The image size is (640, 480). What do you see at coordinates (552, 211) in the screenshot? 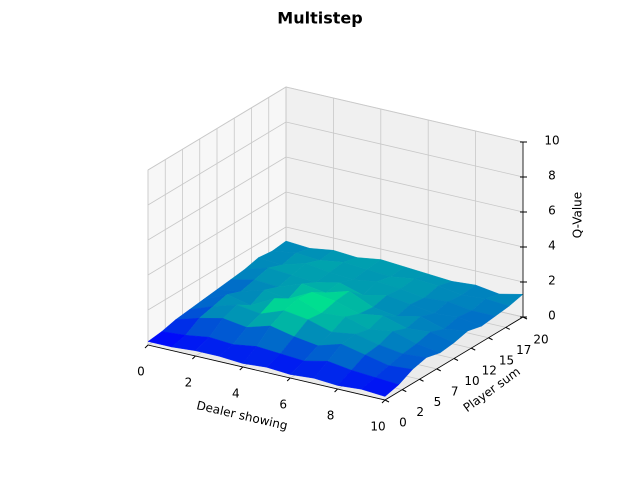
I see `z-tick-label: 6` at bounding box center [552, 211].